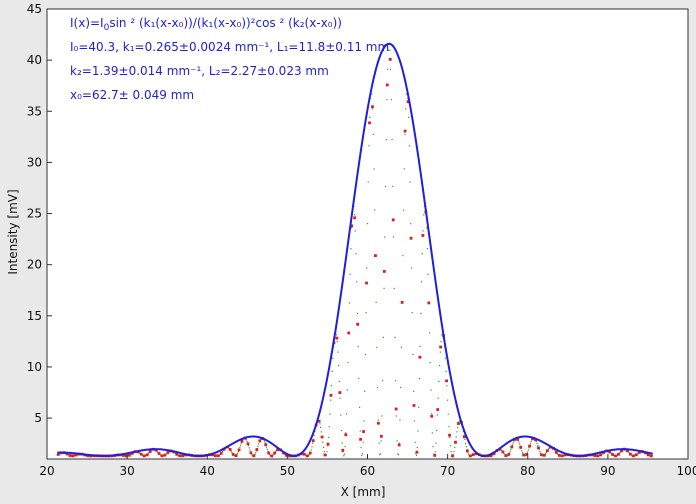 This screenshot has width=696, height=504. What do you see at coordinates (527, 471) in the screenshot?
I see `x-tick-label: 80` at bounding box center [527, 471].